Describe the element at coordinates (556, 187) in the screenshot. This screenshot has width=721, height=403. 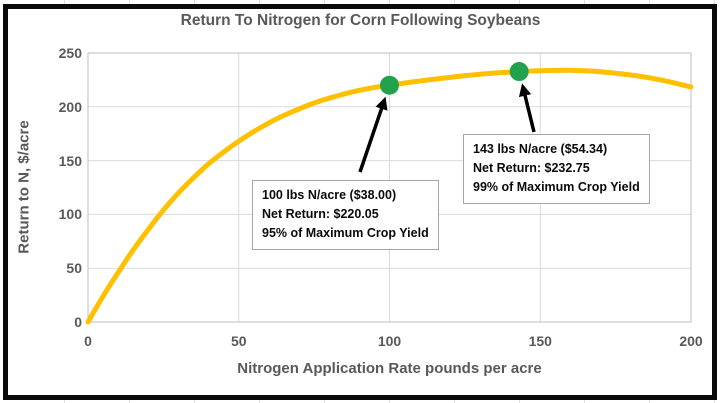
I see `annotation-line: 99% of Maximum Crop Yield` at that location.